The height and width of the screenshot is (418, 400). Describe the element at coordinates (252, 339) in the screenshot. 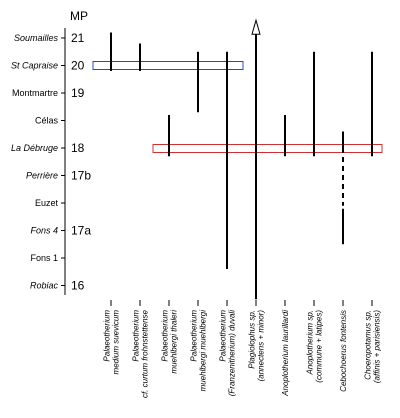

I see `taxon-label-line: Plagiolophus sp.` at that location.